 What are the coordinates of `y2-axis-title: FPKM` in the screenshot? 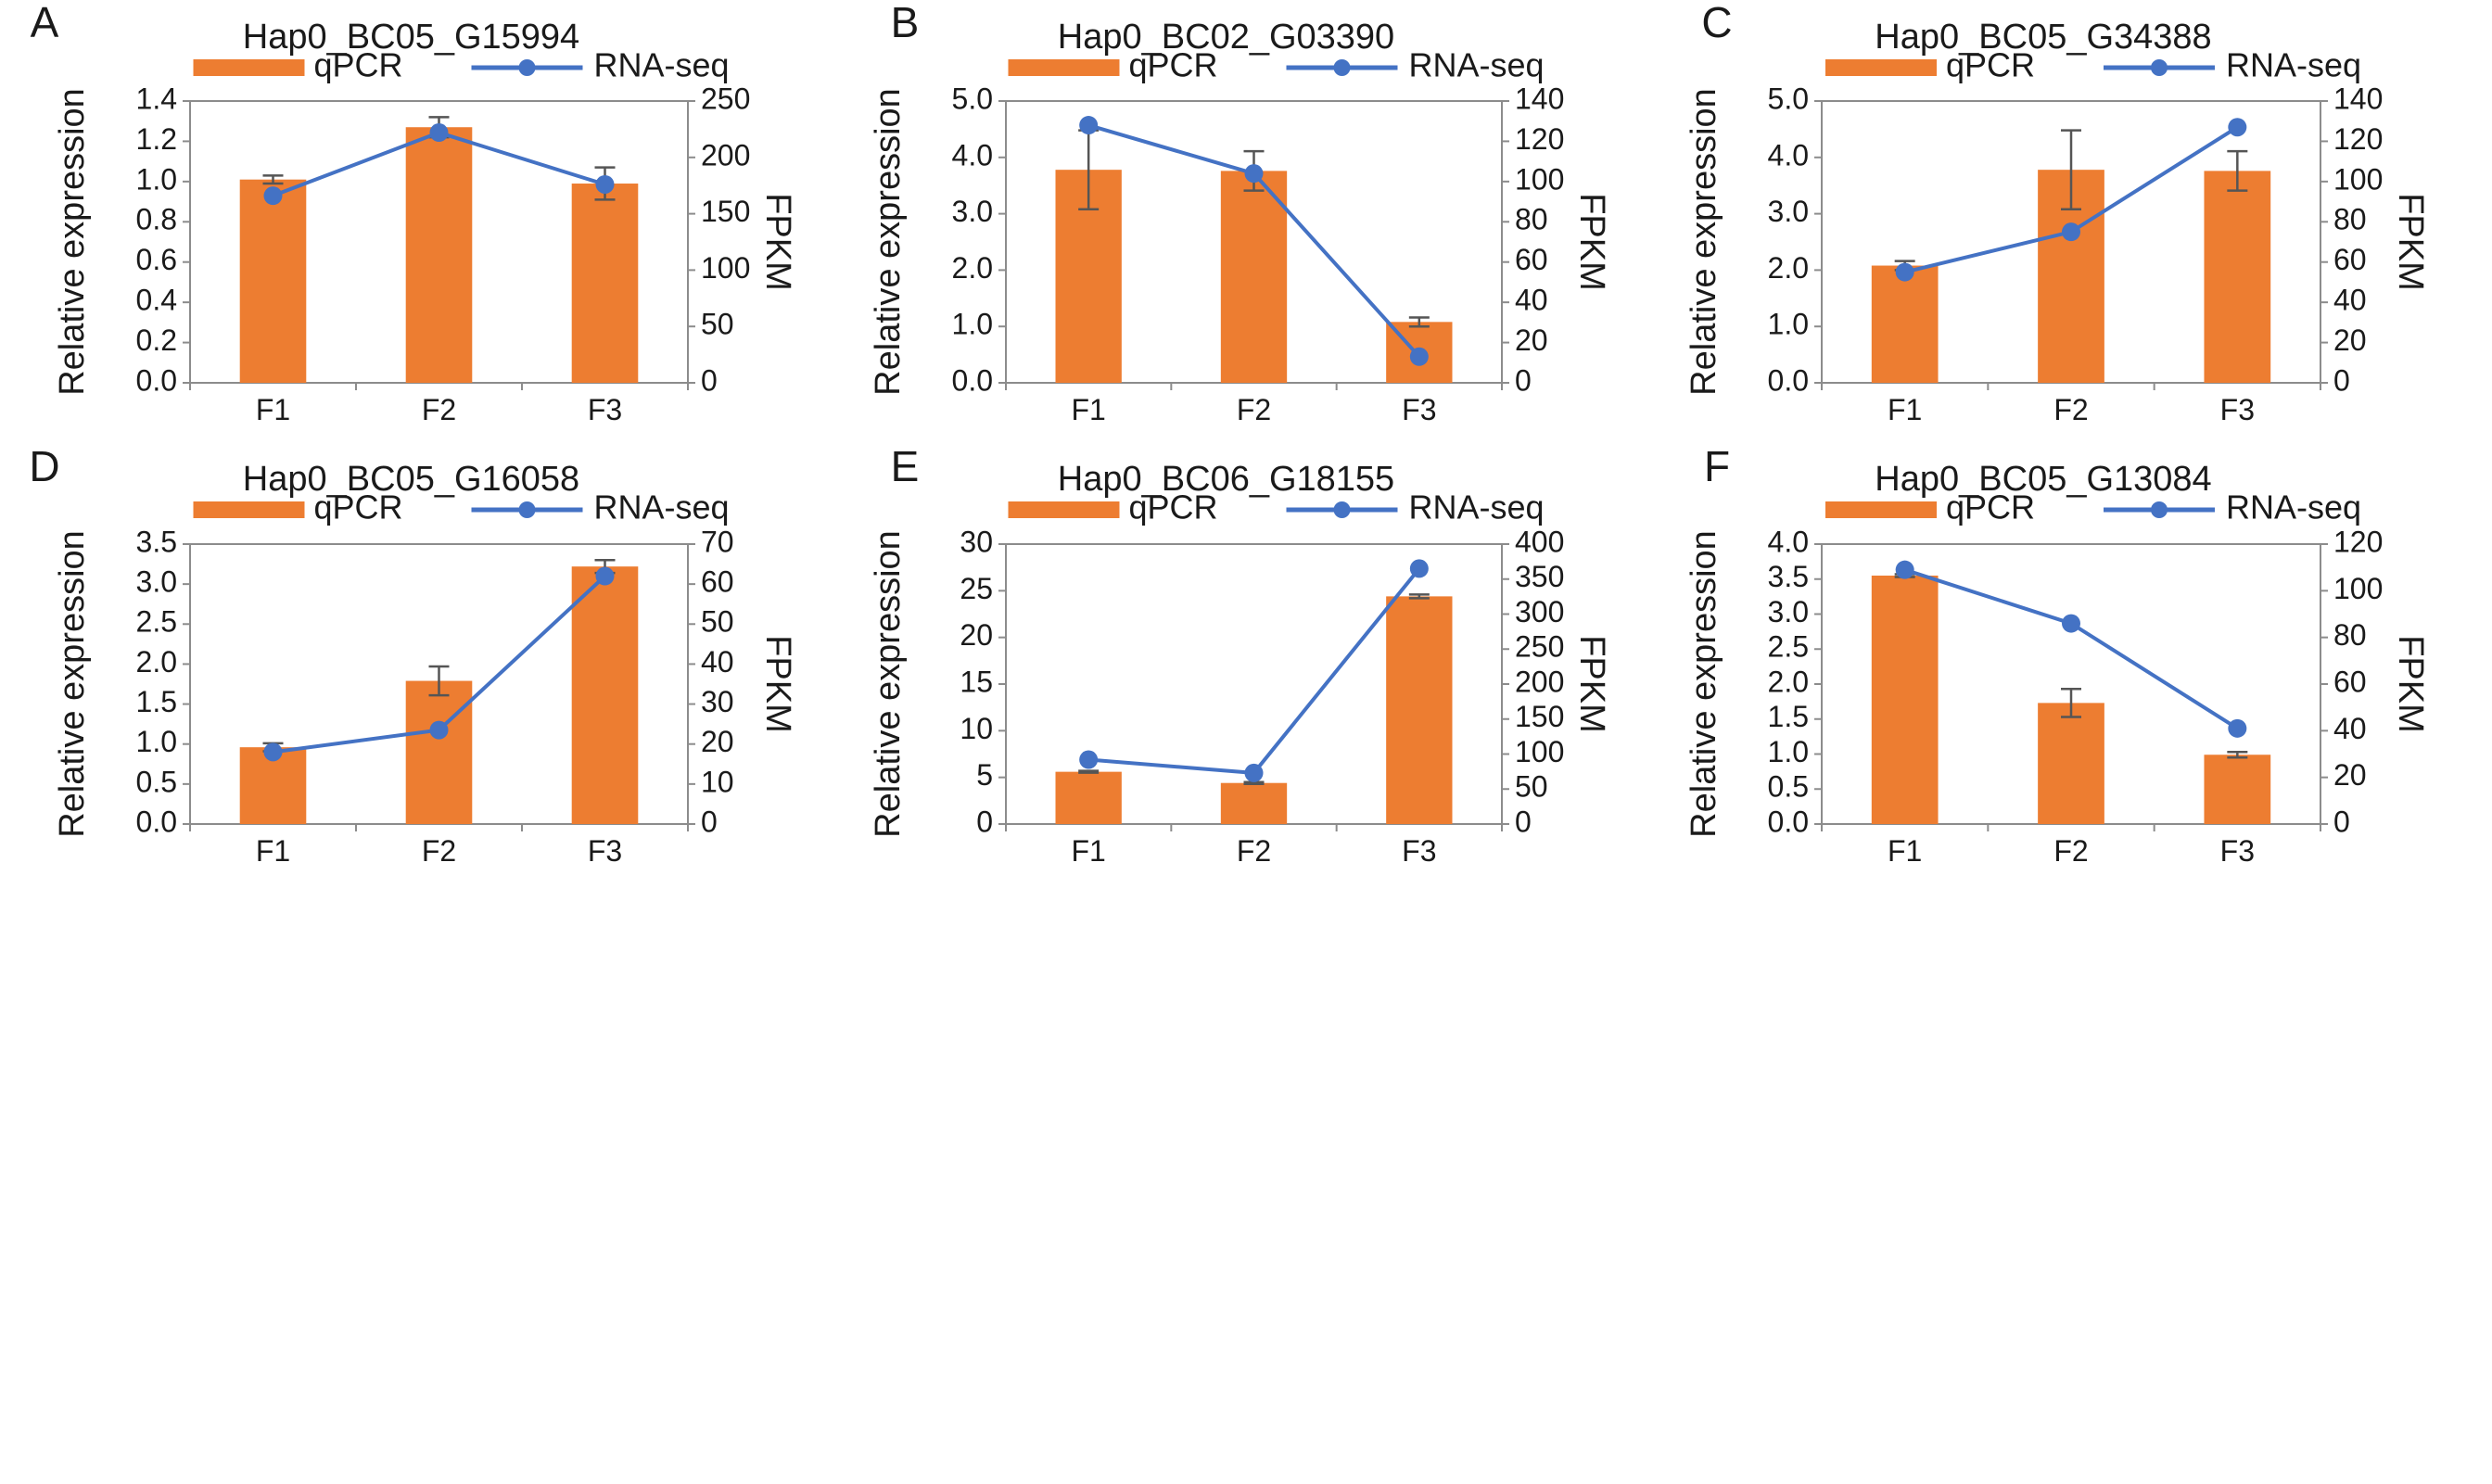 It's located at (2410, 242).